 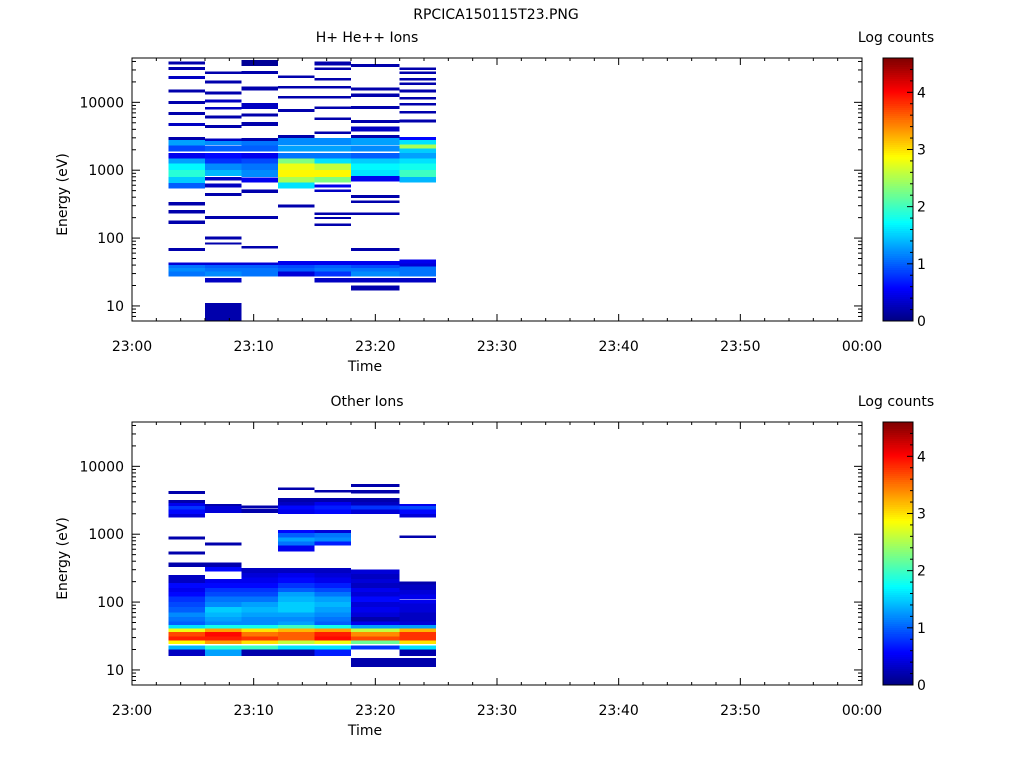 What do you see at coordinates (253, 347) in the screenshot?
I see `x-tick-label: 23:10` at bounding box center [253, 347].